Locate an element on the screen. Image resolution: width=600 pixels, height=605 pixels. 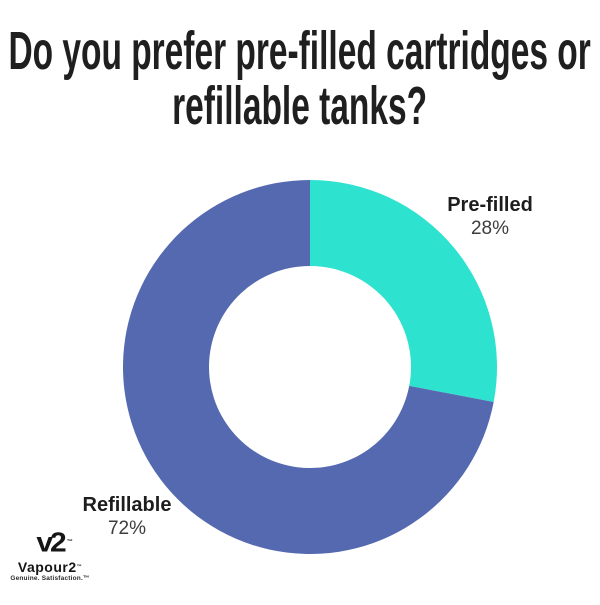
v2-logo-mark: v2 ™ is located at coordinates (54, 542).